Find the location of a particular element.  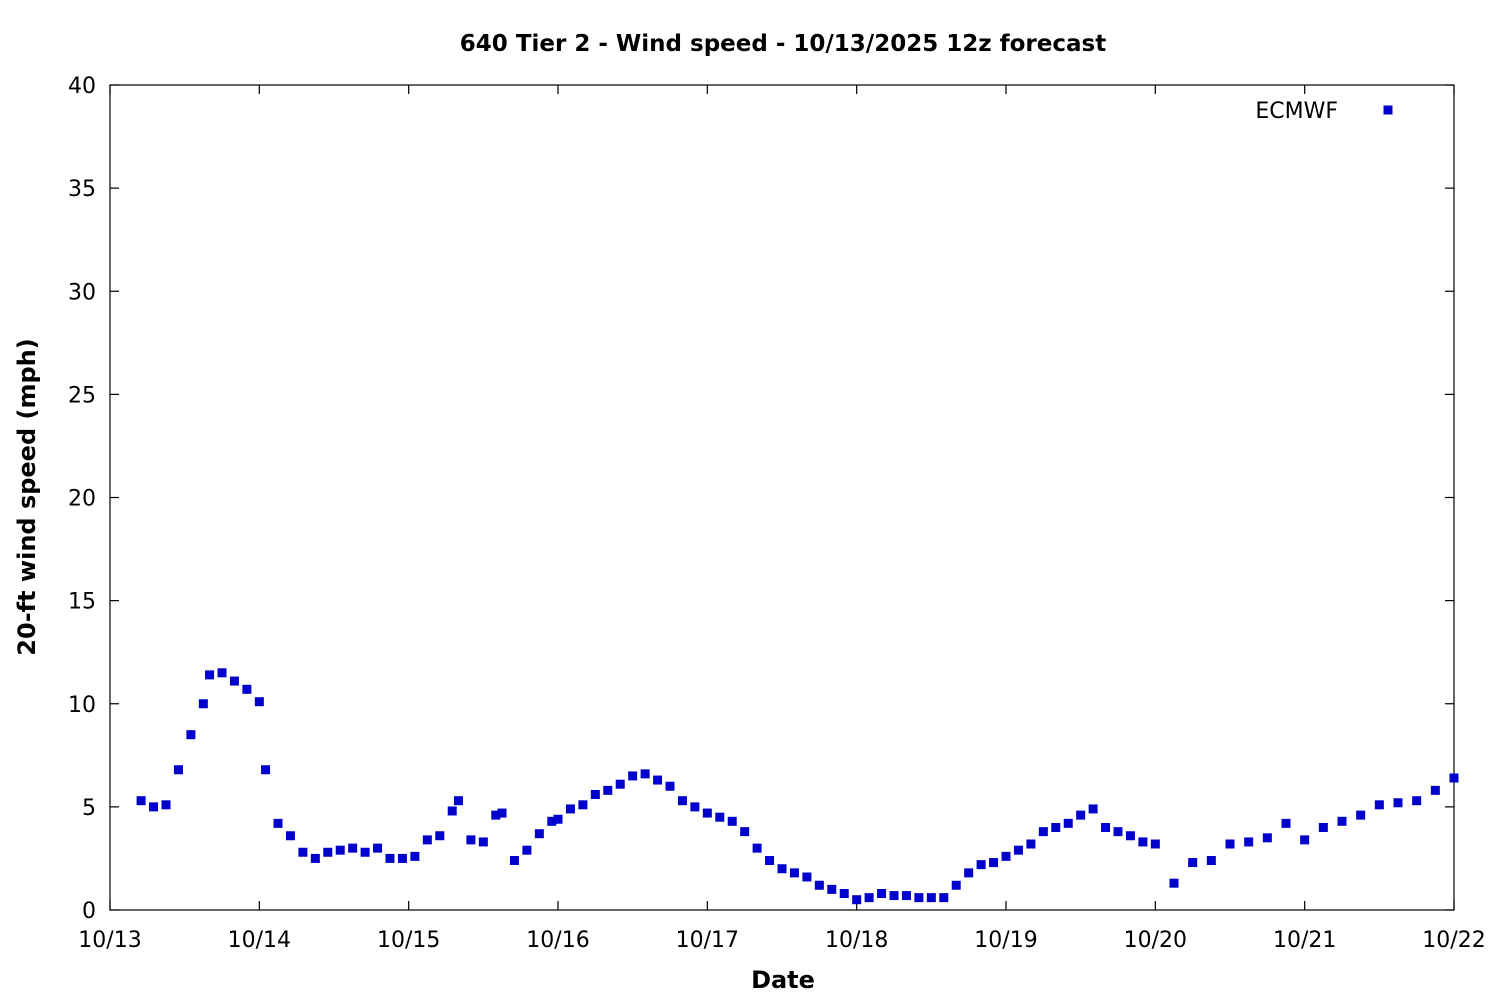

x-tick-label: 10/16 is located at coordinates (557, 940).